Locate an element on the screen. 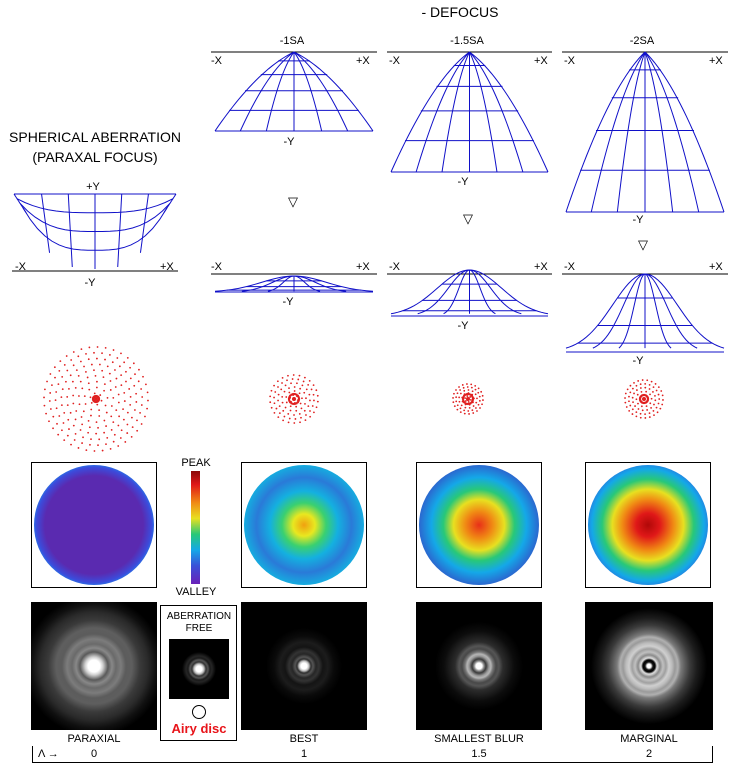 Image resolution: width=742 pixels, height=772 pixels. interferogram-panel-marginal is located at coordinates (648, 525).